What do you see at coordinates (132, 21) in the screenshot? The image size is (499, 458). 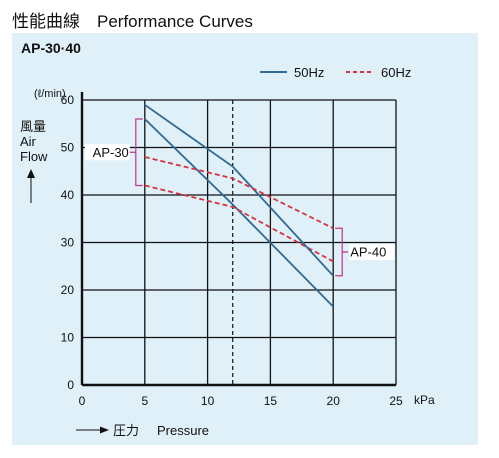 I see `page-title: 性能曲線 Performance Curves` at bounding box center [132, 21].